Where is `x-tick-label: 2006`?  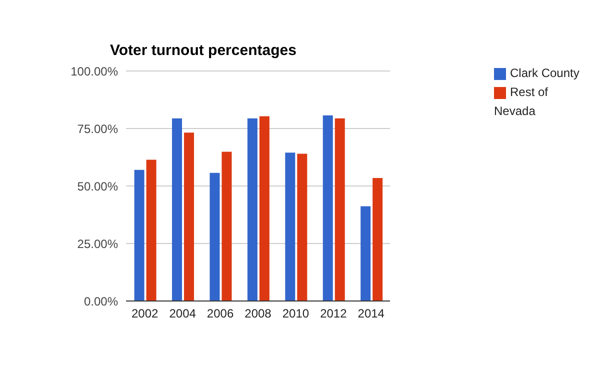
x-tick-label: 2006 is located at coordinates (220, 313).